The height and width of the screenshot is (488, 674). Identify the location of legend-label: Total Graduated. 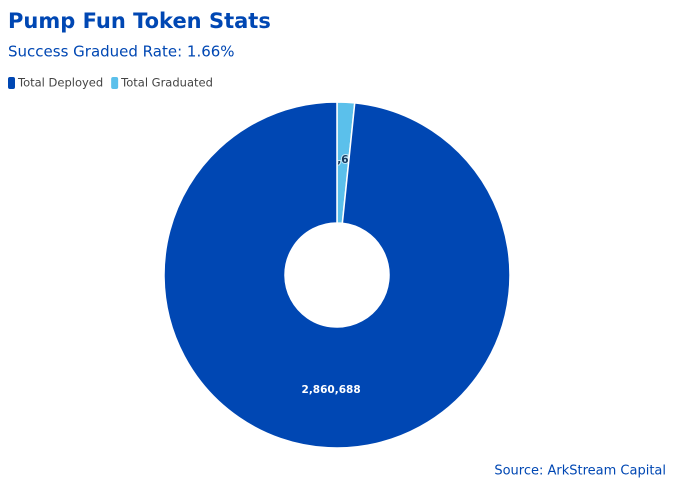
(166, 83).